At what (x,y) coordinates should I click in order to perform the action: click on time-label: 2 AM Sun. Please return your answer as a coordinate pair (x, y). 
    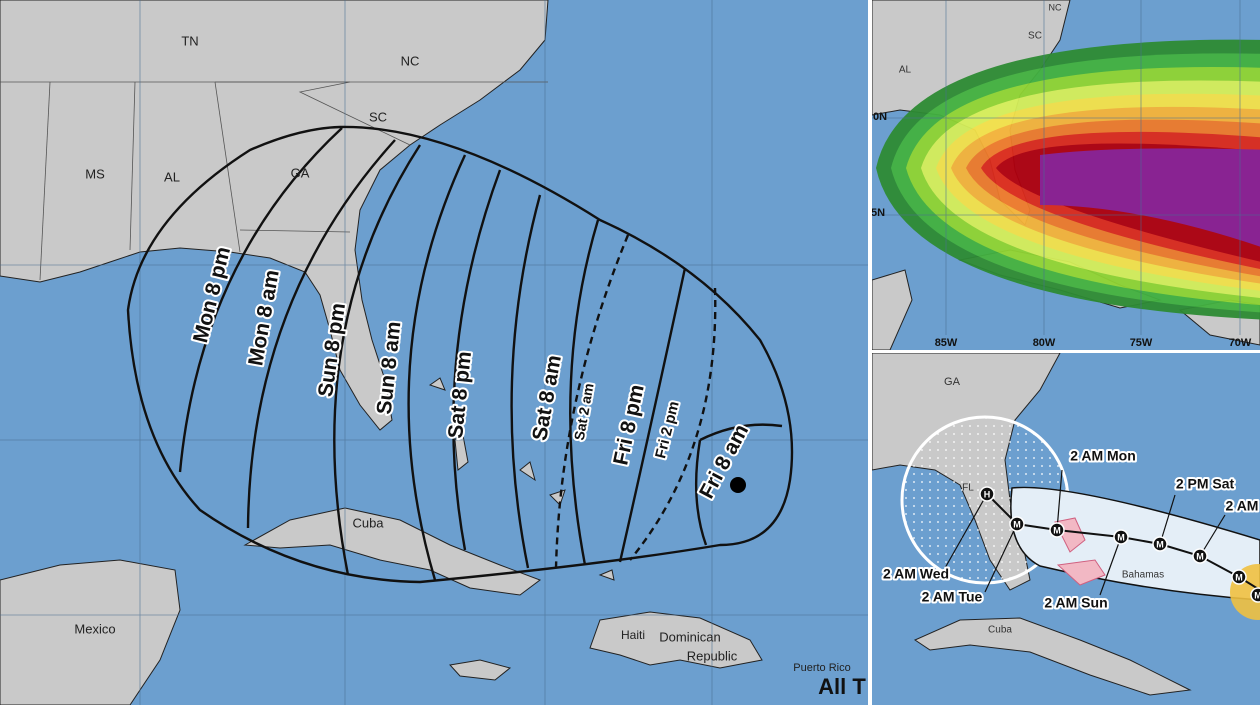
    Looking at the image, I should click on (1075, 603).